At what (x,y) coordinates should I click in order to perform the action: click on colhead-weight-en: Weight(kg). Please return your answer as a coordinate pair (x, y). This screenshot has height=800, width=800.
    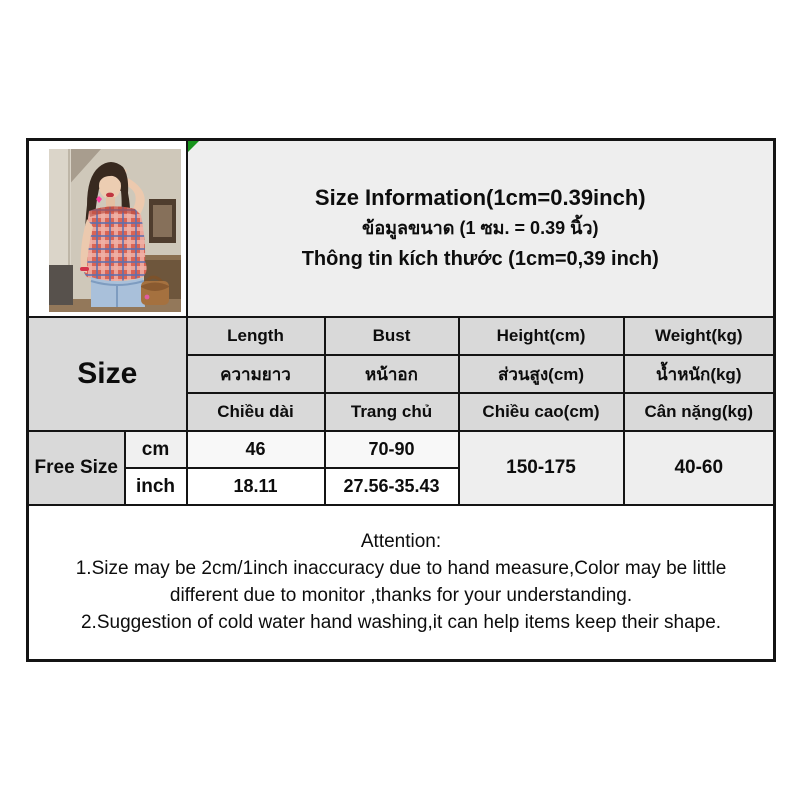
    Looking at the image, I should click on (699, 336).